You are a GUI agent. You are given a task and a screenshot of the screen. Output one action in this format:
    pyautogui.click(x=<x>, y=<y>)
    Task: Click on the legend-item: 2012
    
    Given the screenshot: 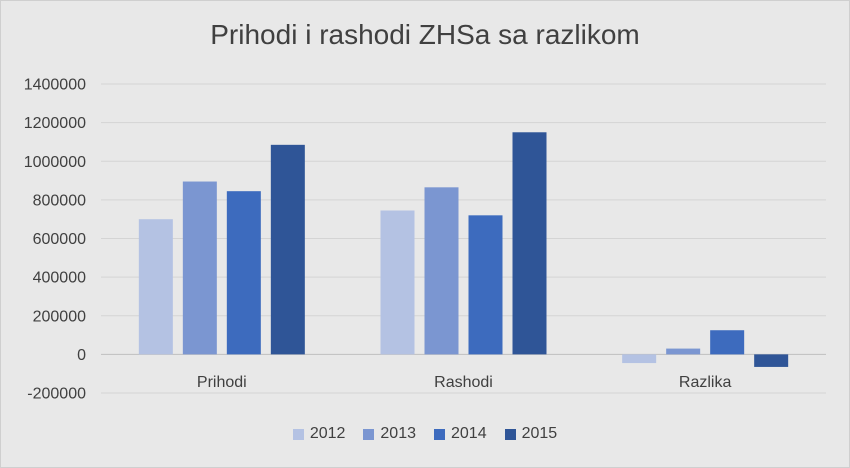 What is the action you would take?
    pyautogui.click(x=319, y=434)
    